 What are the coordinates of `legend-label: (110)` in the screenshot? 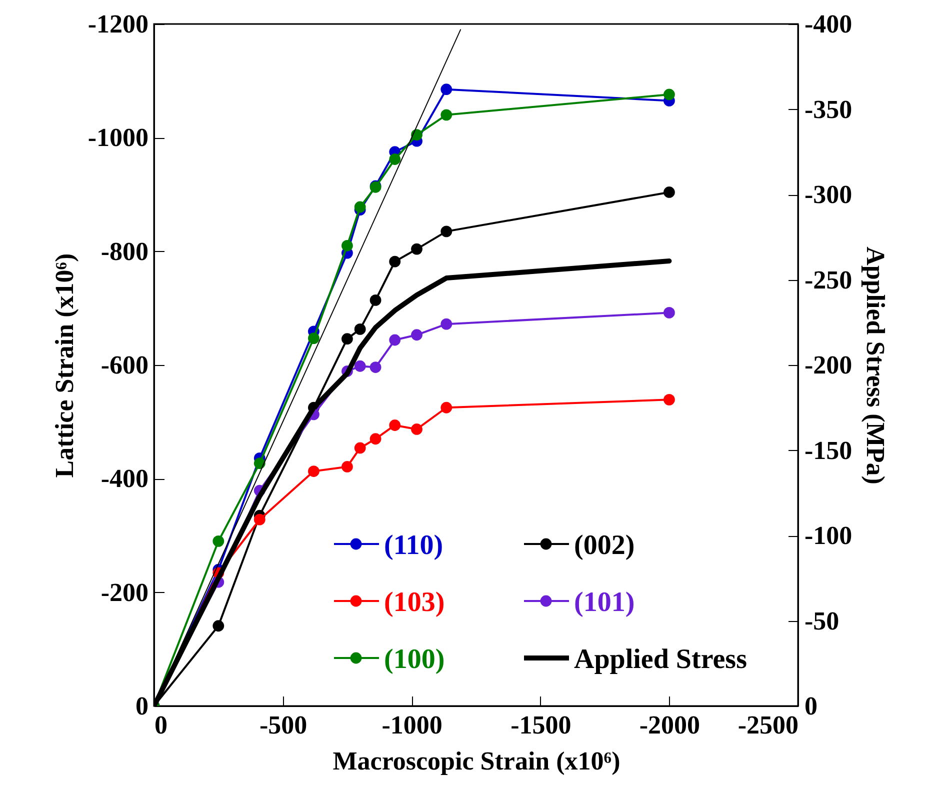 It's located at (414, 545).